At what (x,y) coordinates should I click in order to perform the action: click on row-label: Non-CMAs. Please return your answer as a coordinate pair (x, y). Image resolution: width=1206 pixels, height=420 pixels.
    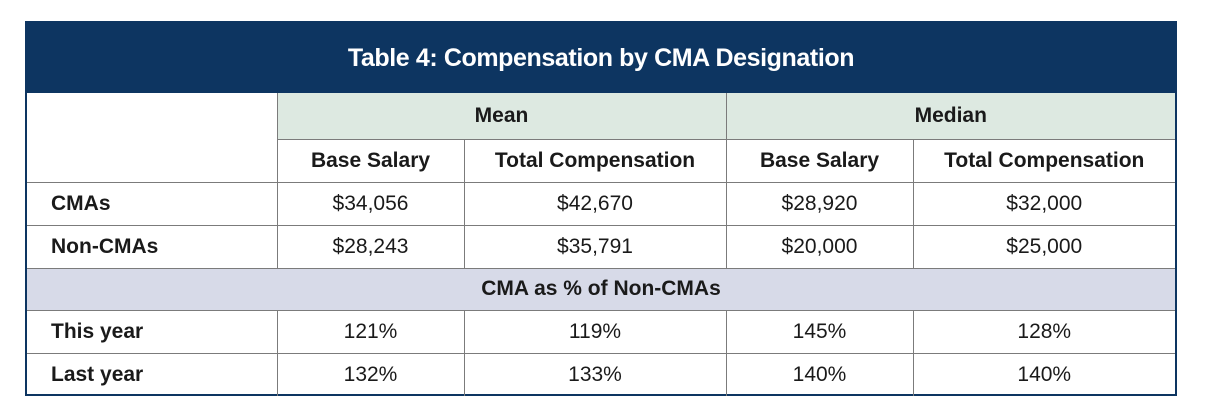
    Looking at the image, I should click on (152, 246).